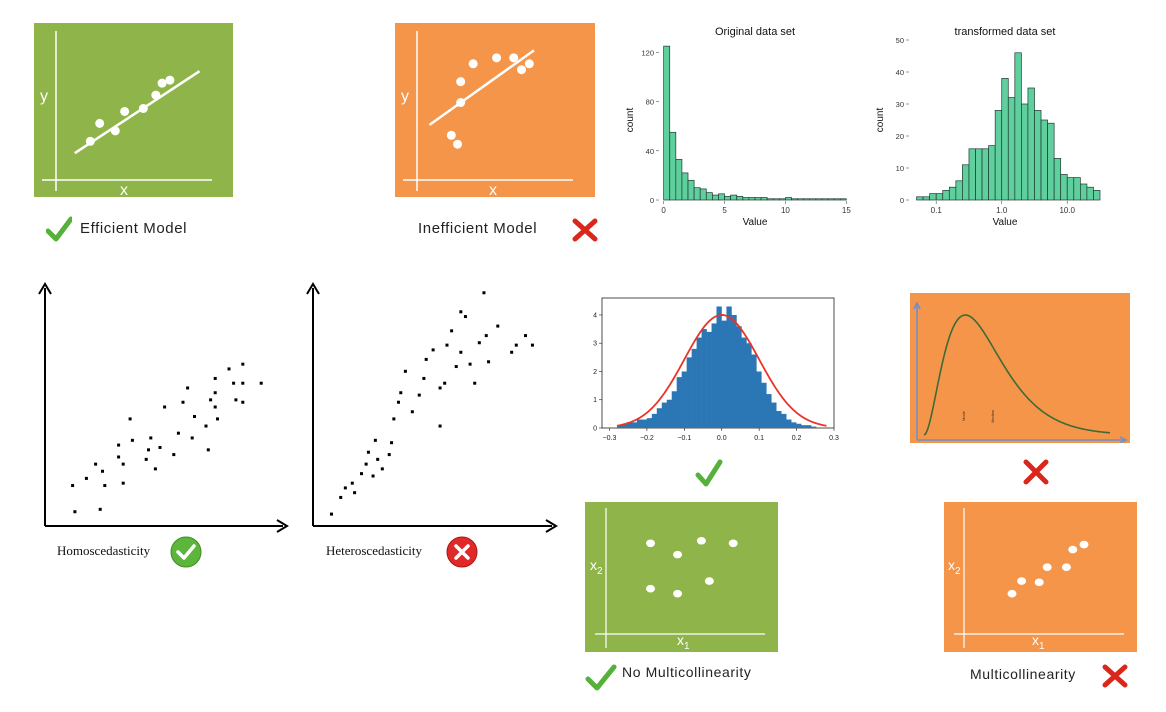 Image resolution: width=1166 pixels, height=712 pixels. I want to click on inefficient-model-plot: y x, so click(495, 110).